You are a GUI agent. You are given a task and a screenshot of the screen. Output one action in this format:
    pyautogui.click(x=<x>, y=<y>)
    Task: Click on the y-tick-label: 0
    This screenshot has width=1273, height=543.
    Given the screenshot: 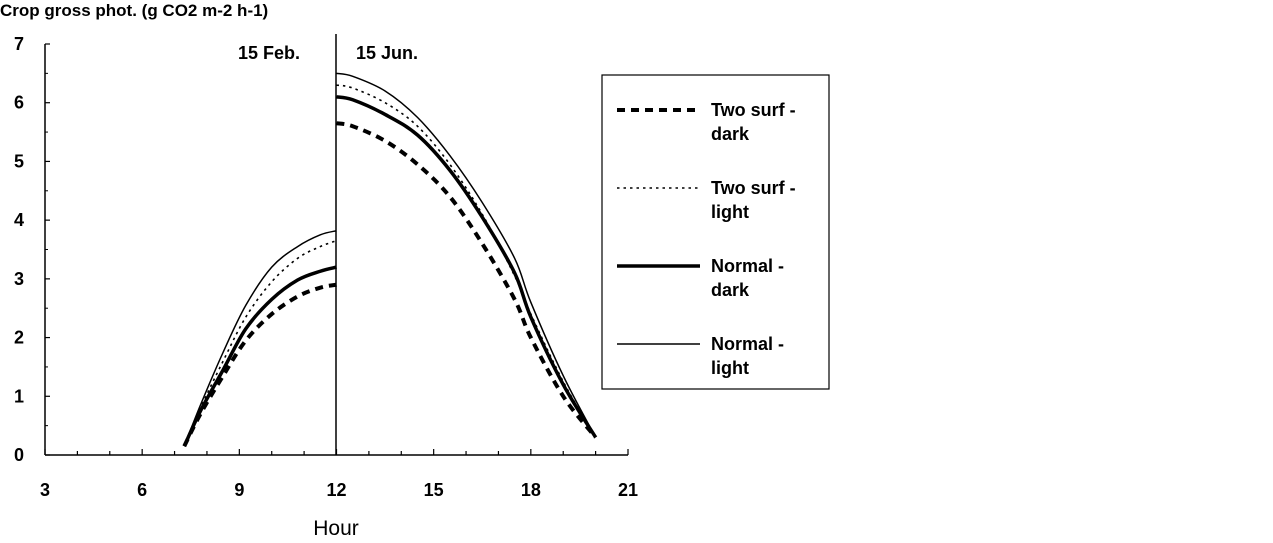 What is the action you would take?
    pyautogui.click(x=19, y=455)
    